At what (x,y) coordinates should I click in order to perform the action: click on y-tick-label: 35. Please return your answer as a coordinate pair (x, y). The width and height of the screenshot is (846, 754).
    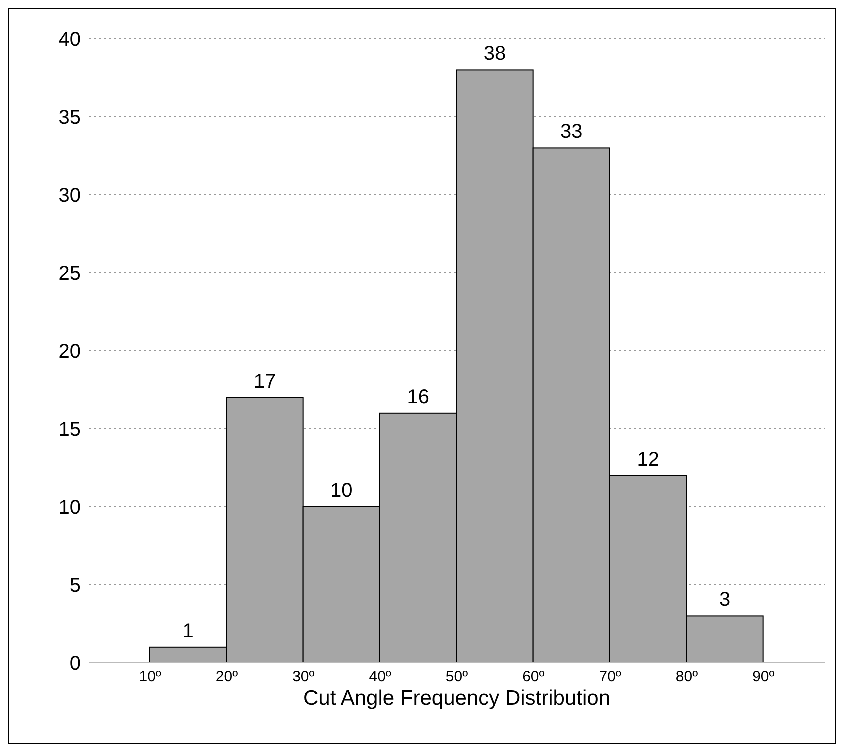
    Looking at the image, I should click on (69, 118).